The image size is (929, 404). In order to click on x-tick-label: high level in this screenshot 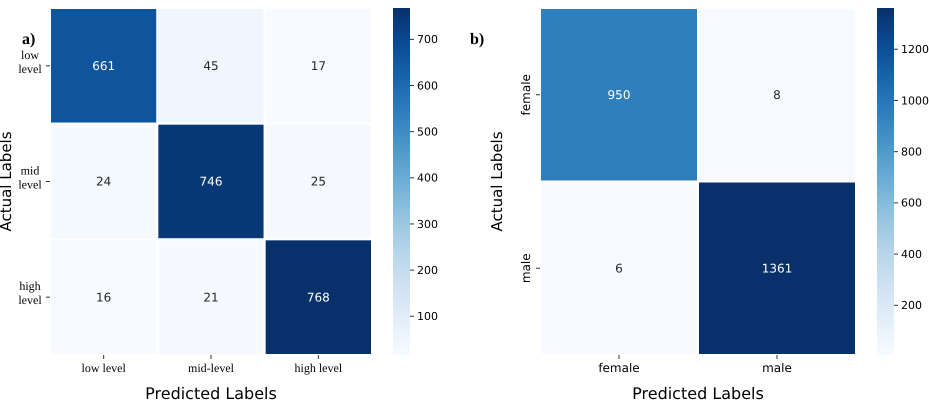, I will do `click(318, 368)`.